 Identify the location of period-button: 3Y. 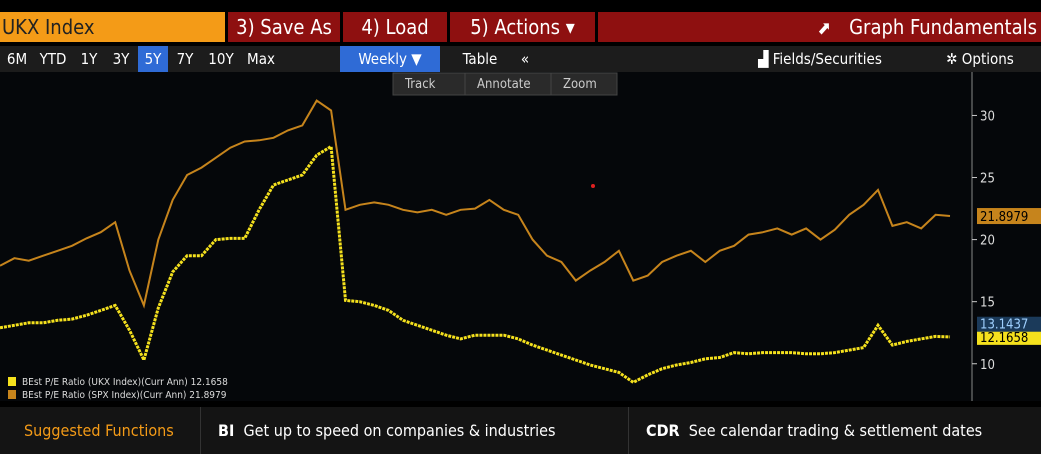
(121, 59).